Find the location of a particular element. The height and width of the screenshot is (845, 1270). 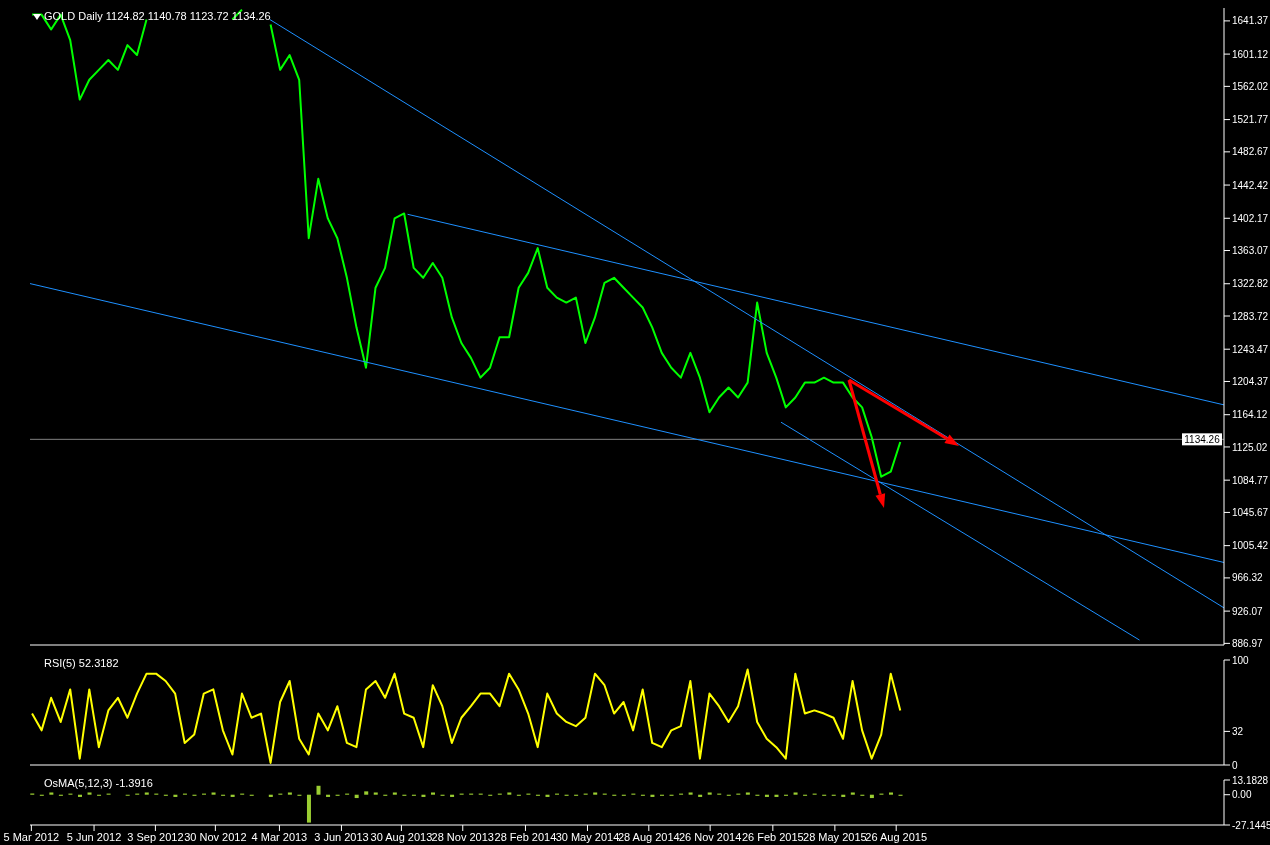

y-tick-label: 0 is located at coordinates (1235, 765).